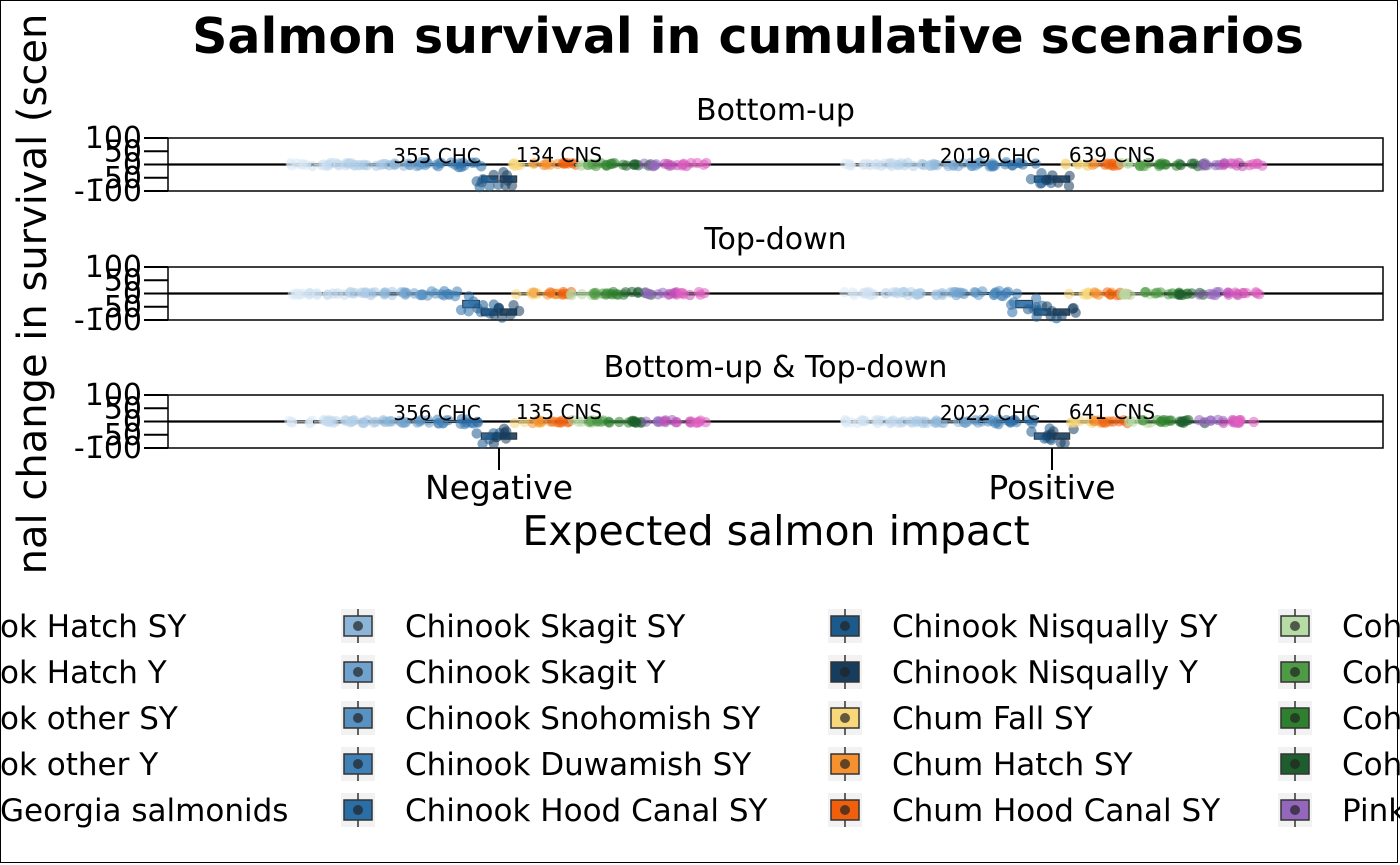 The width and height of the screenshot is (1400, 865). Describe the element at coordinates (83, 673) in the screenshot. I see `legend-label: ok Hatch Y` at that location.